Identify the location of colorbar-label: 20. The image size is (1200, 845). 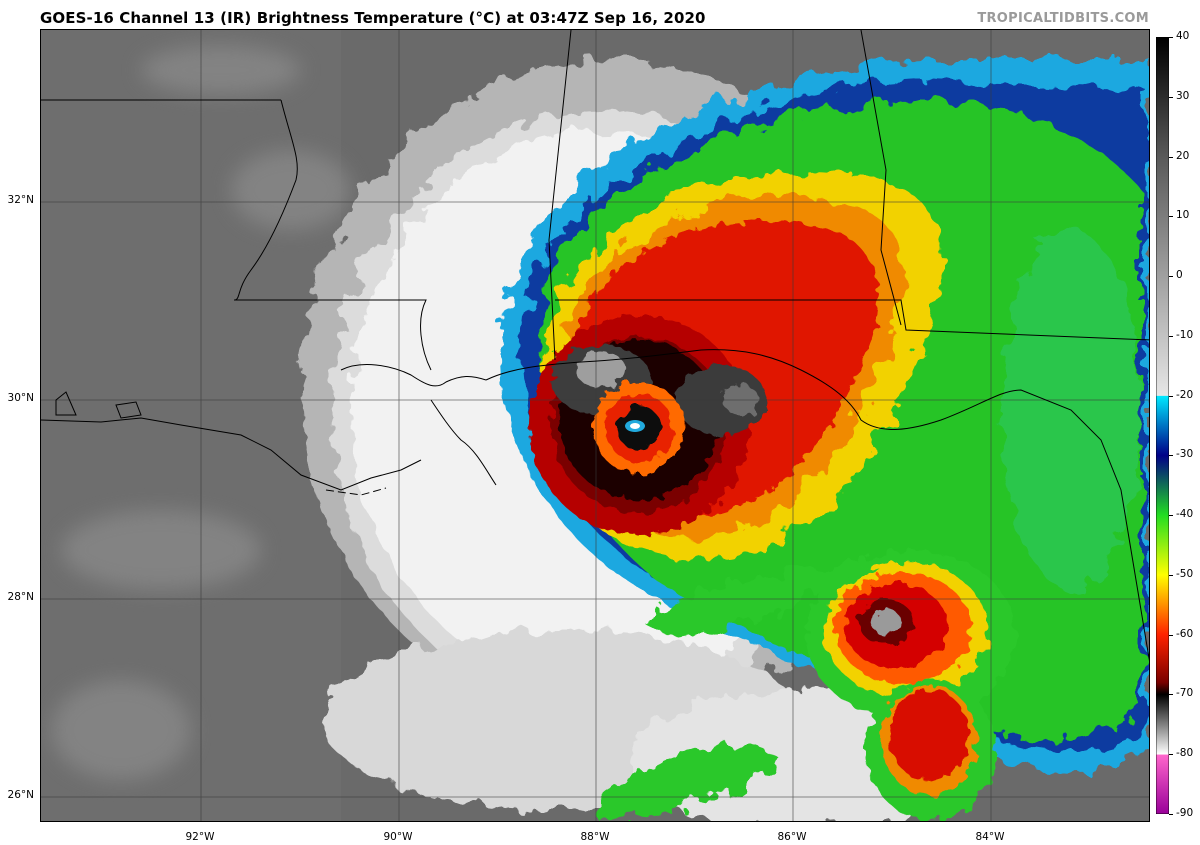
(1183, 155).